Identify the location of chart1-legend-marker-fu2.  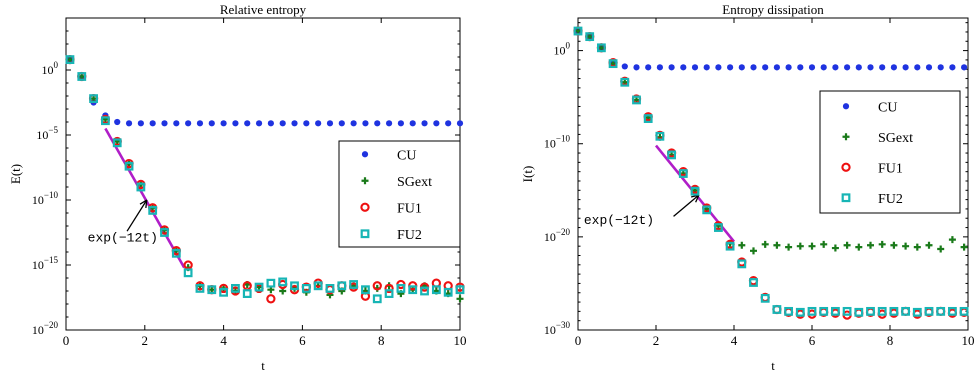
(365, 234).